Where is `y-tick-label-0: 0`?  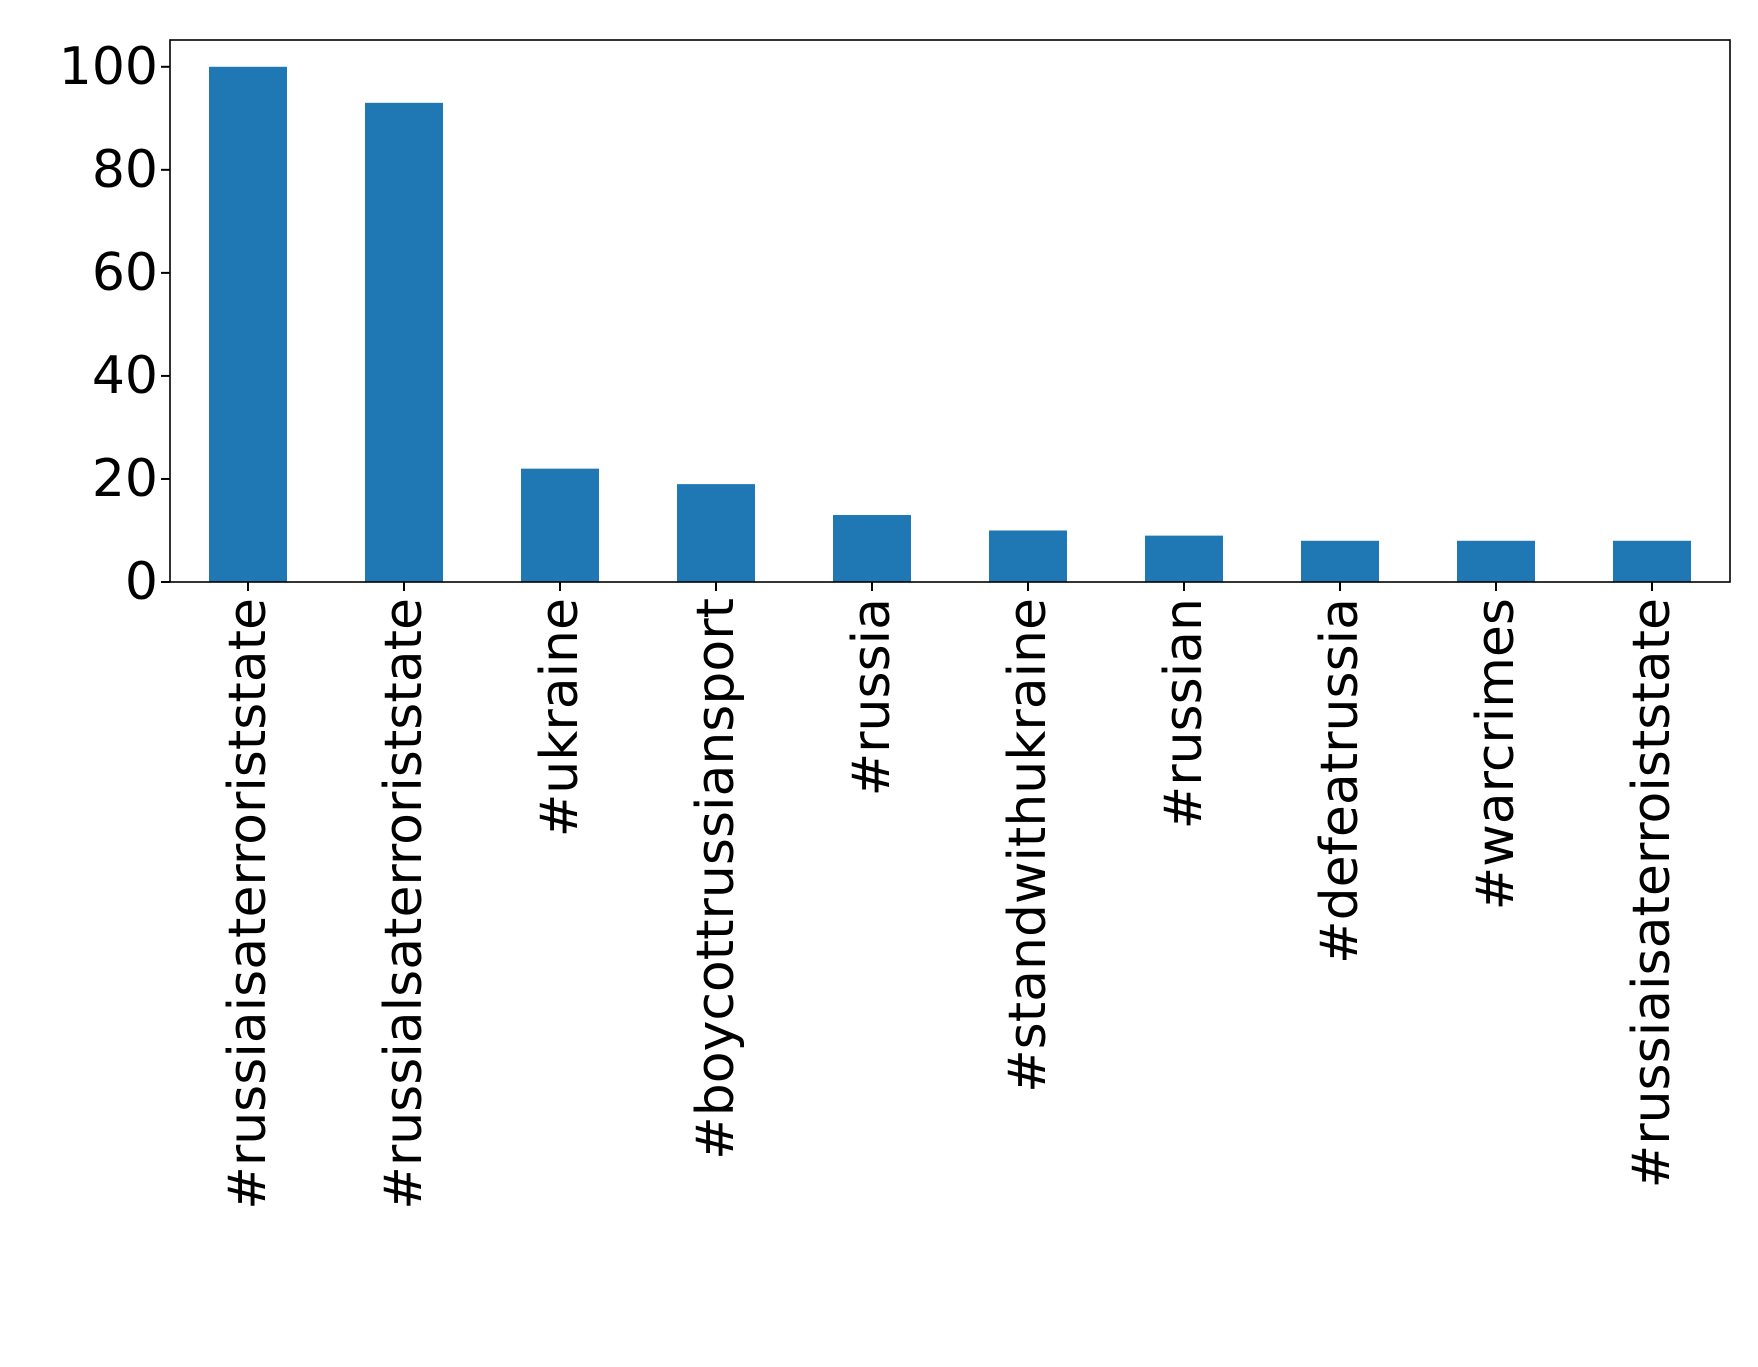 y-tick-label-0: 0 is located at coordinates (141, 582).